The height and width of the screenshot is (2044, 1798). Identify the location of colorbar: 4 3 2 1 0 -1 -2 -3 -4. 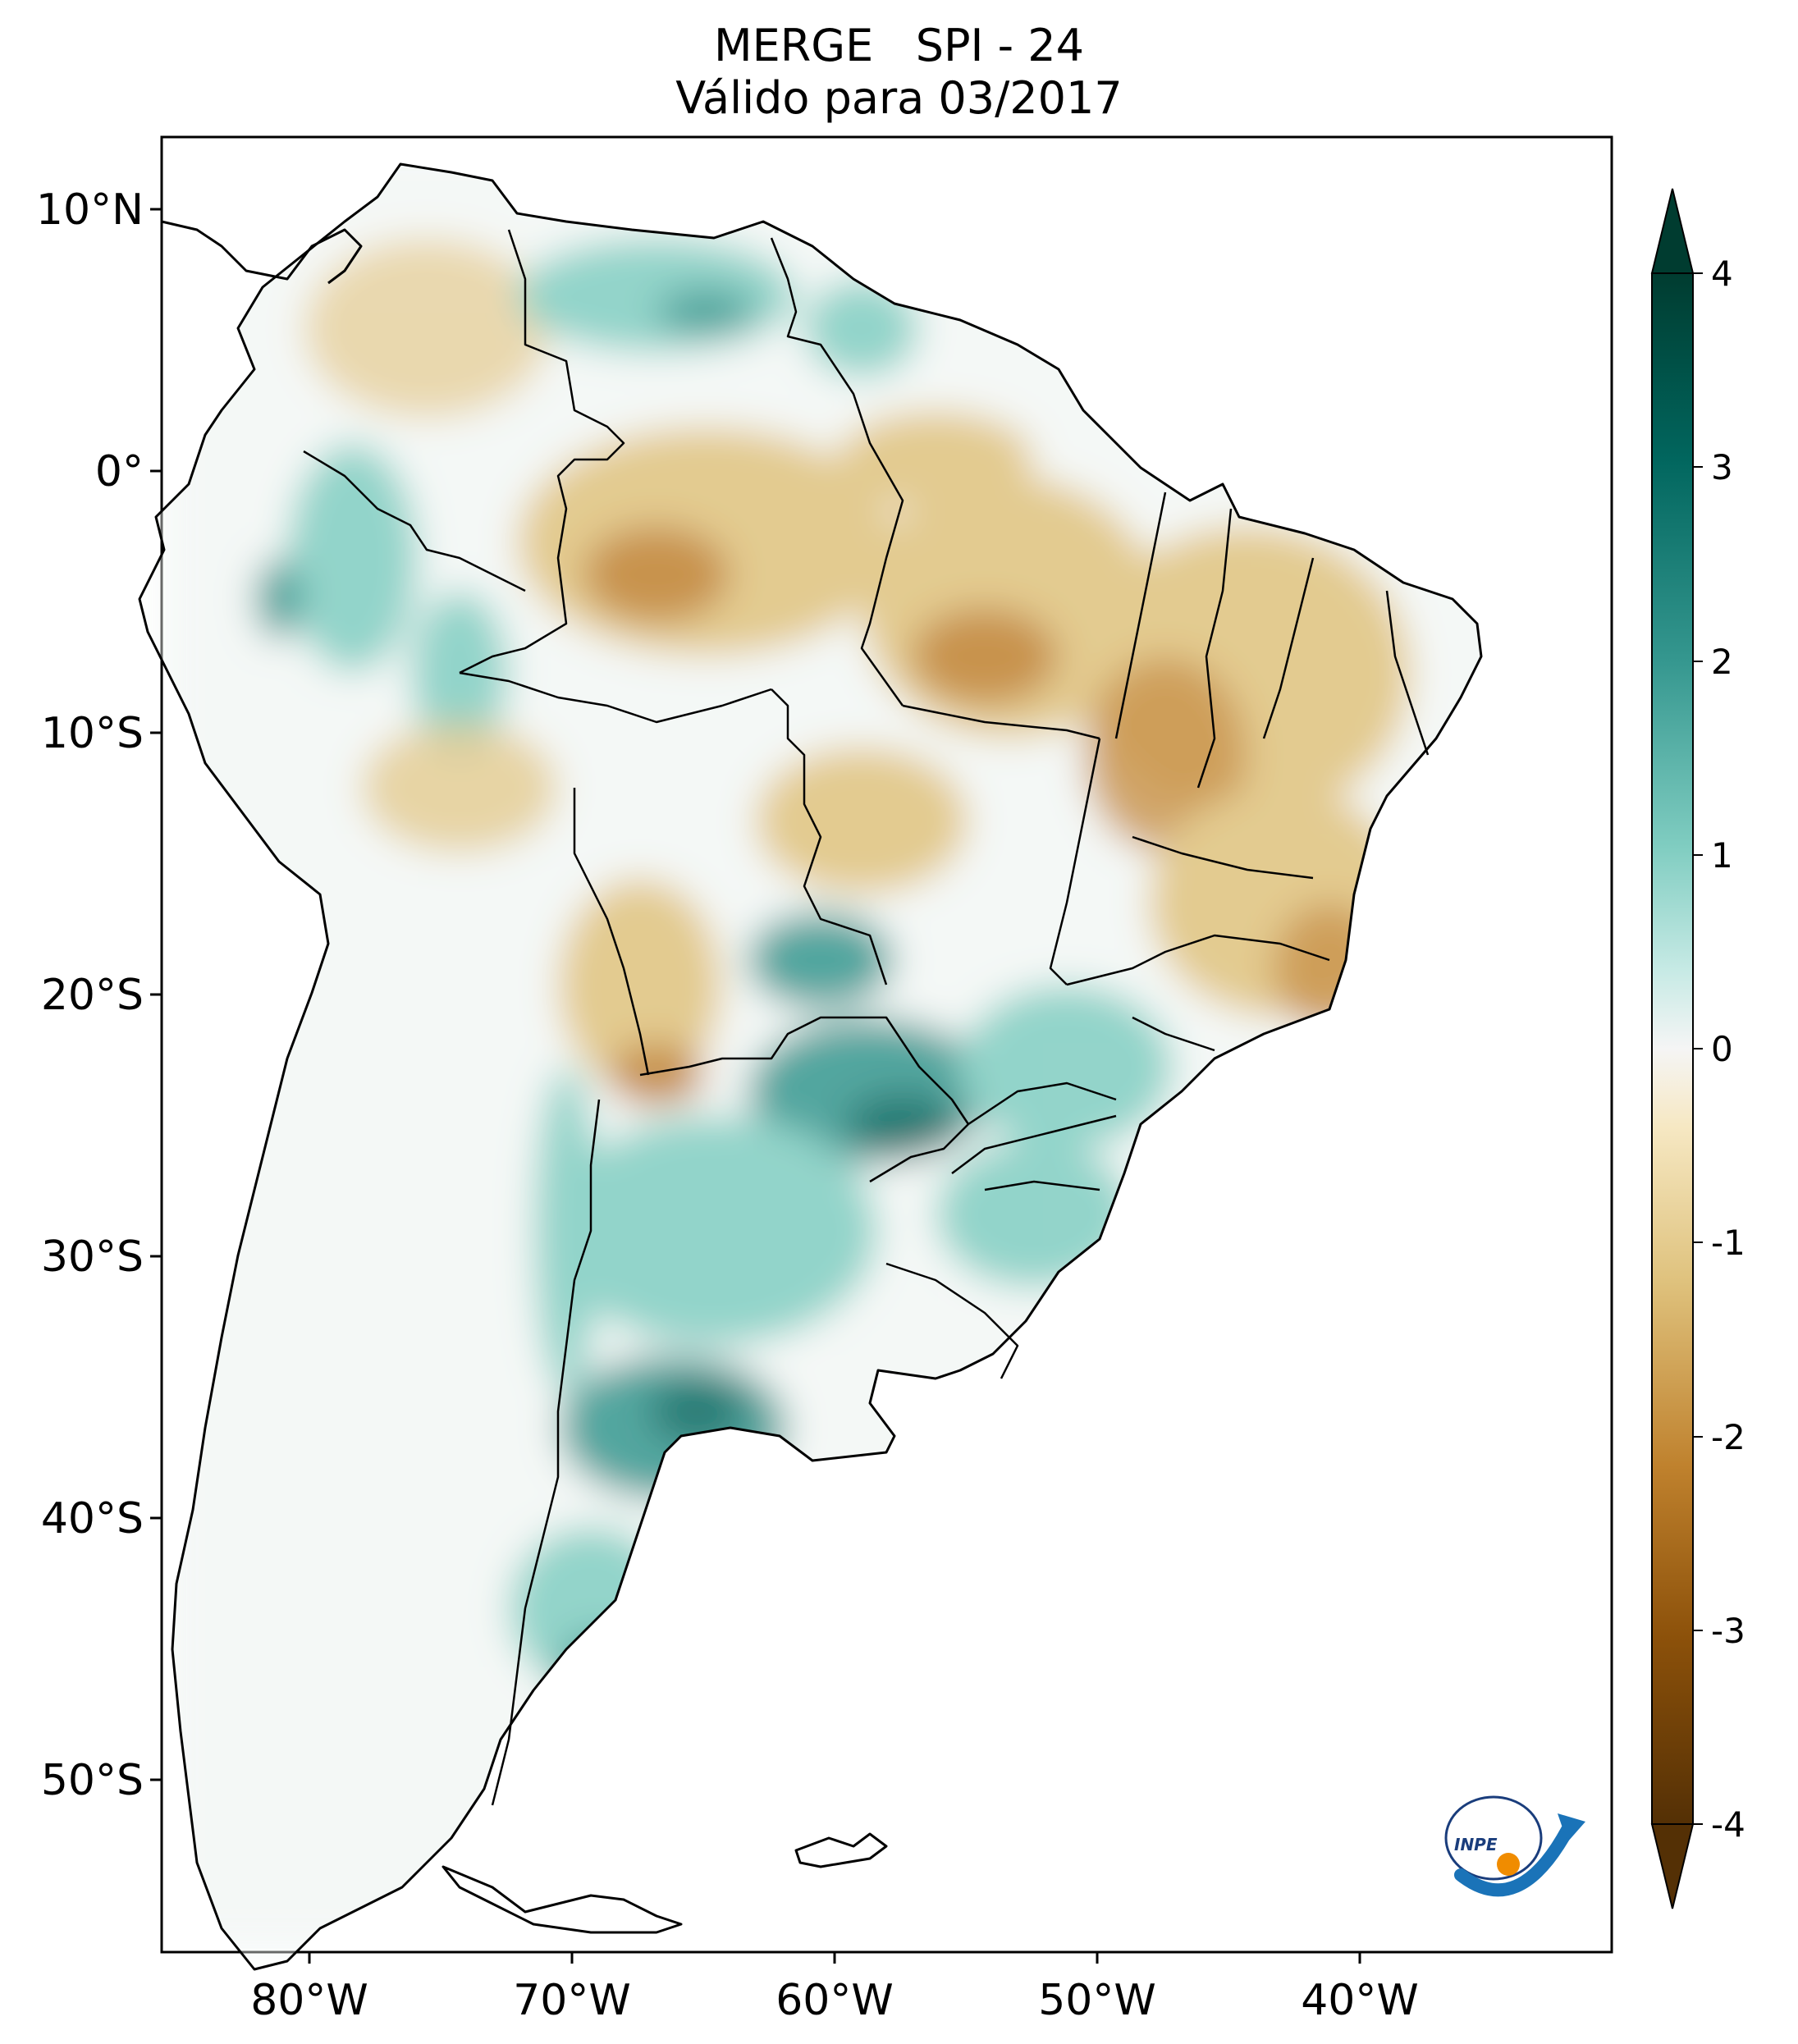
(1697, 1048).